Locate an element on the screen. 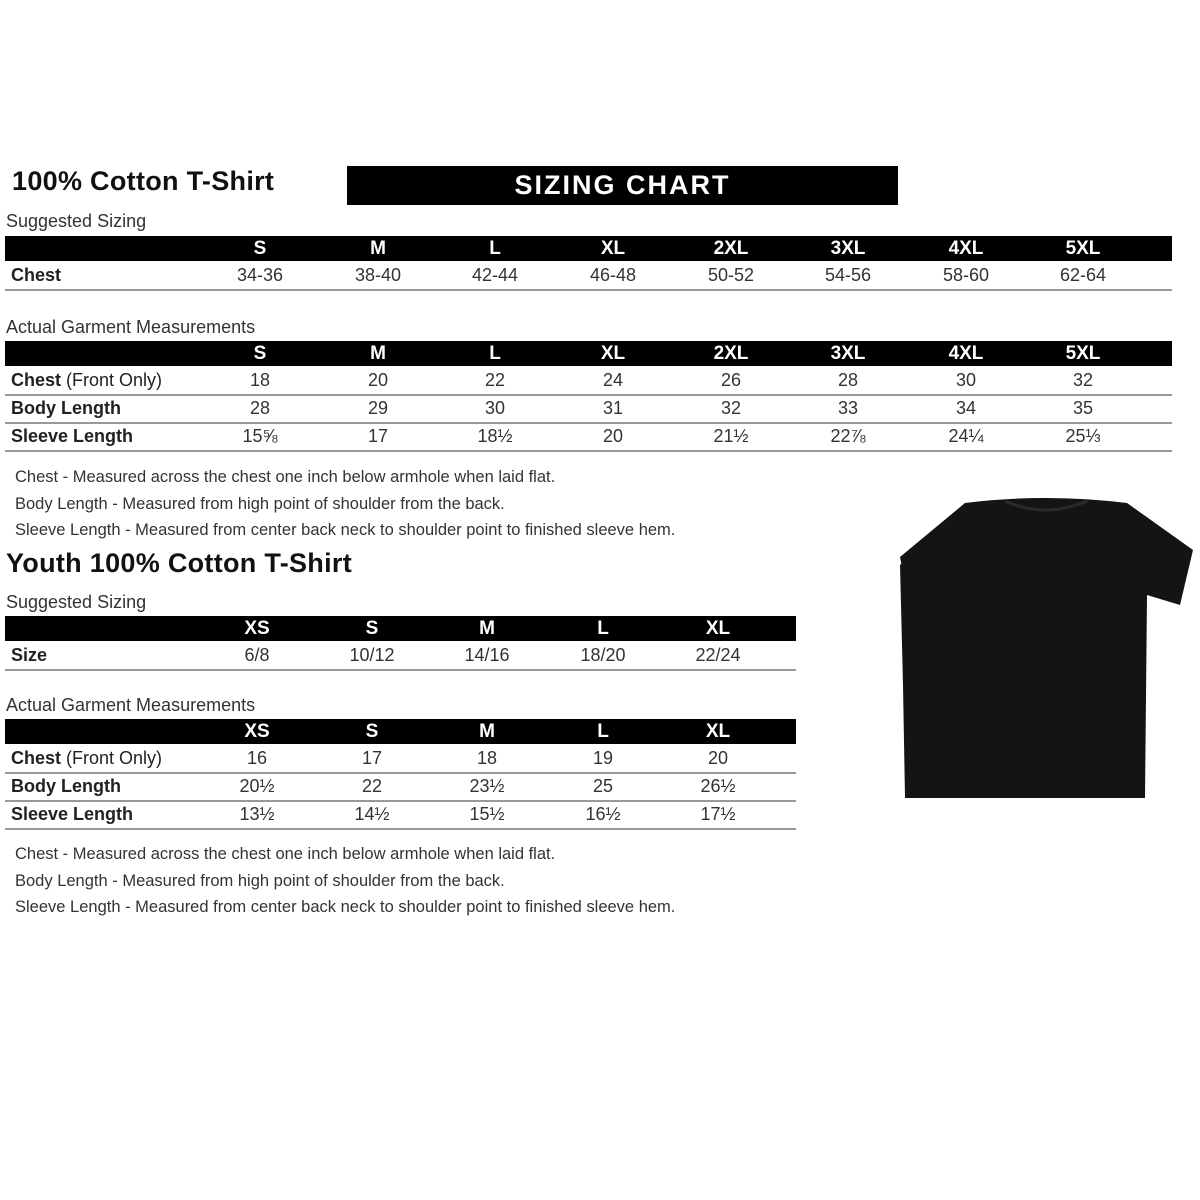  adult-actual-label: Actual Garment Measurements is located at coordinates (131, 327).